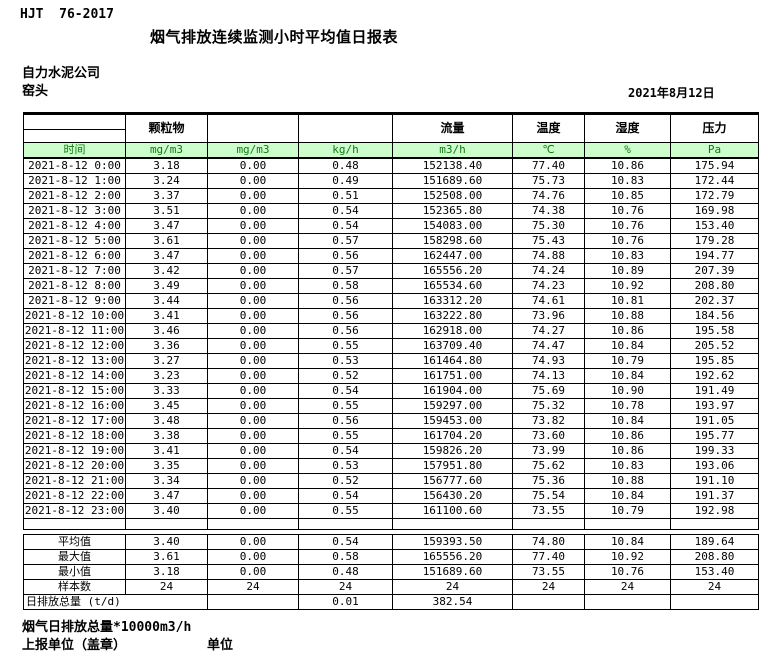  I want to click on value-cell: 157951.80, so click(452, 466).